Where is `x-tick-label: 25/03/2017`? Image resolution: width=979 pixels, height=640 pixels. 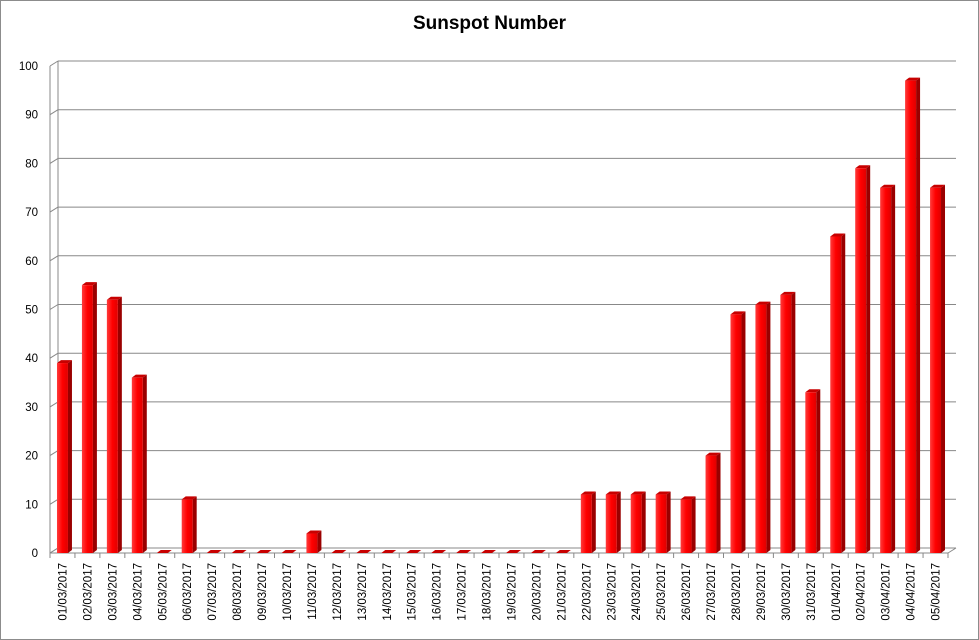
x-tick-label: 25/03/2017 is located at coordinates (662, 592).